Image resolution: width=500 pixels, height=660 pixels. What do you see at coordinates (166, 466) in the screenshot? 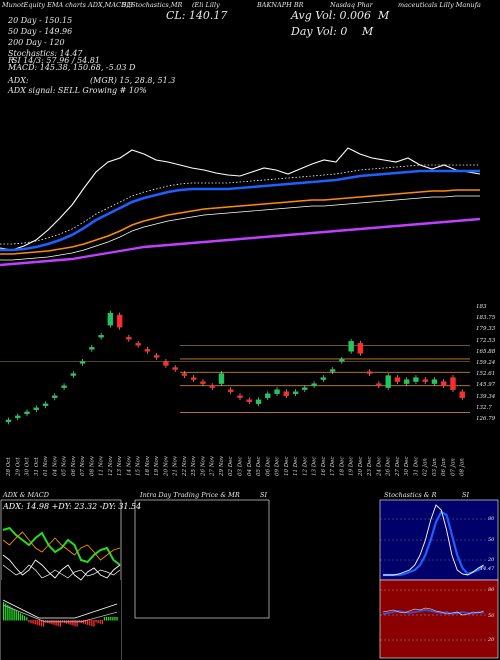
I see `date-tick: 20 Nov` at bounding box center [166, 466].